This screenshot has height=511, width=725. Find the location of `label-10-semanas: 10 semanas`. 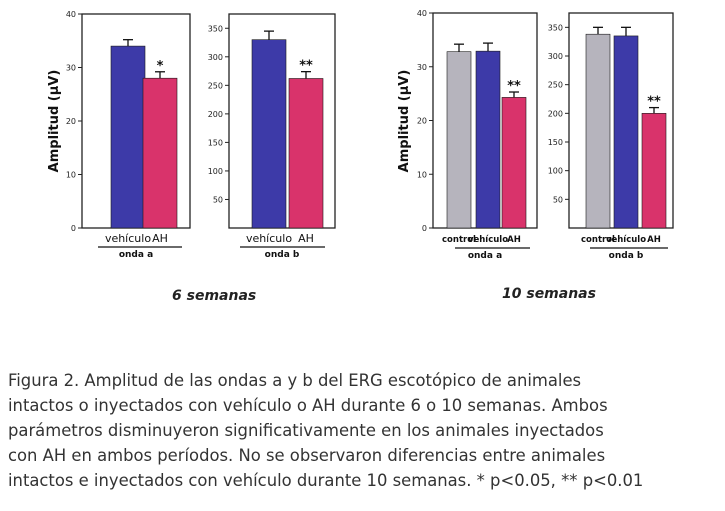

label-10-semanas: 10 semanas is located at coordinates (549, 294).